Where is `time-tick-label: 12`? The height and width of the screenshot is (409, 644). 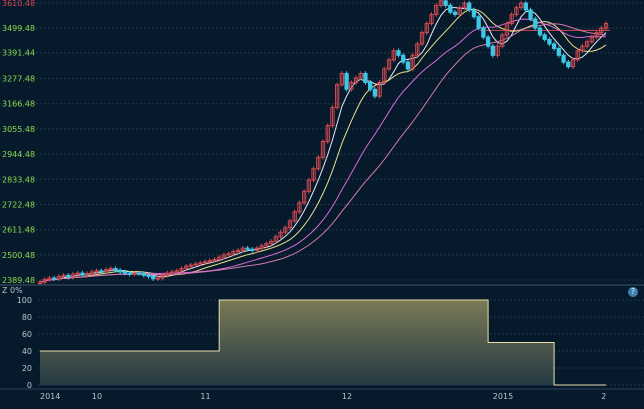 time-tick-label: 12 is located at coordinates (347, 396).